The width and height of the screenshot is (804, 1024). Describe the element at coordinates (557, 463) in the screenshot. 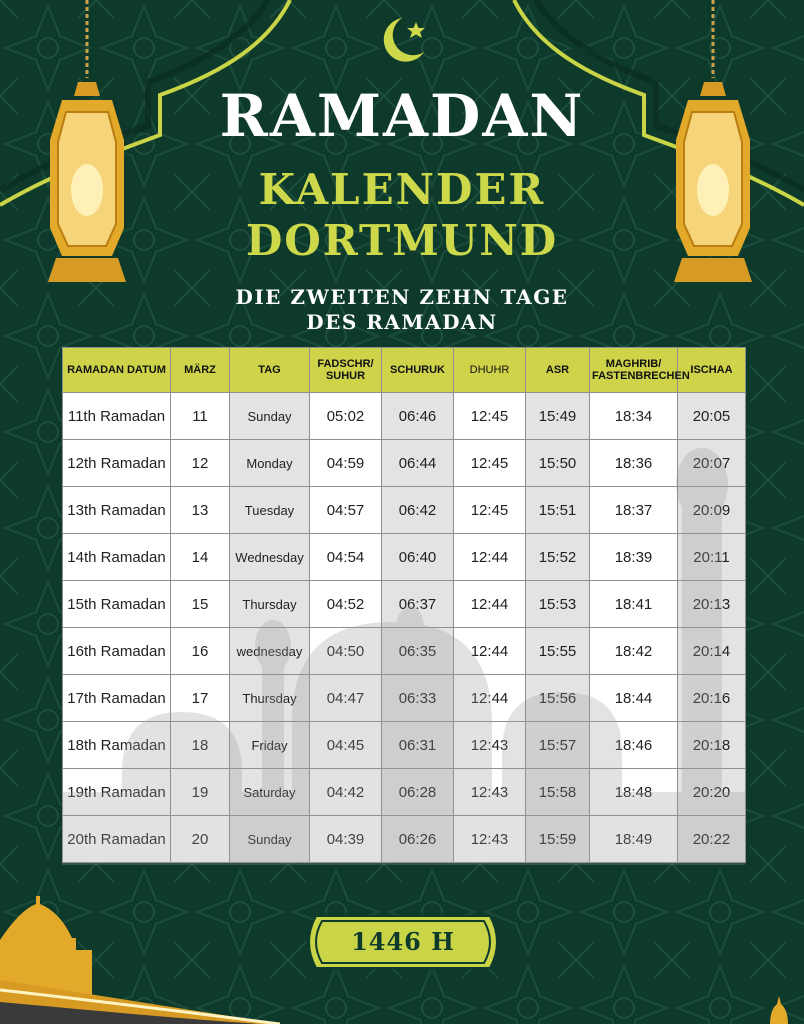

I see `cell-asr: 15:50` at that location.